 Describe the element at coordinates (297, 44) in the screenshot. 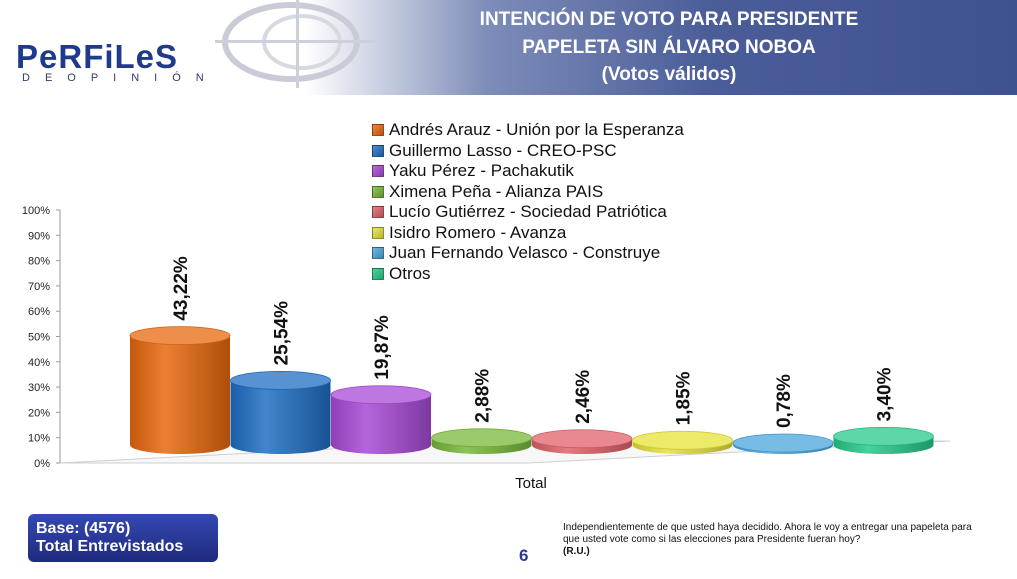

I see `logo-crosshair-vertical` at that location.